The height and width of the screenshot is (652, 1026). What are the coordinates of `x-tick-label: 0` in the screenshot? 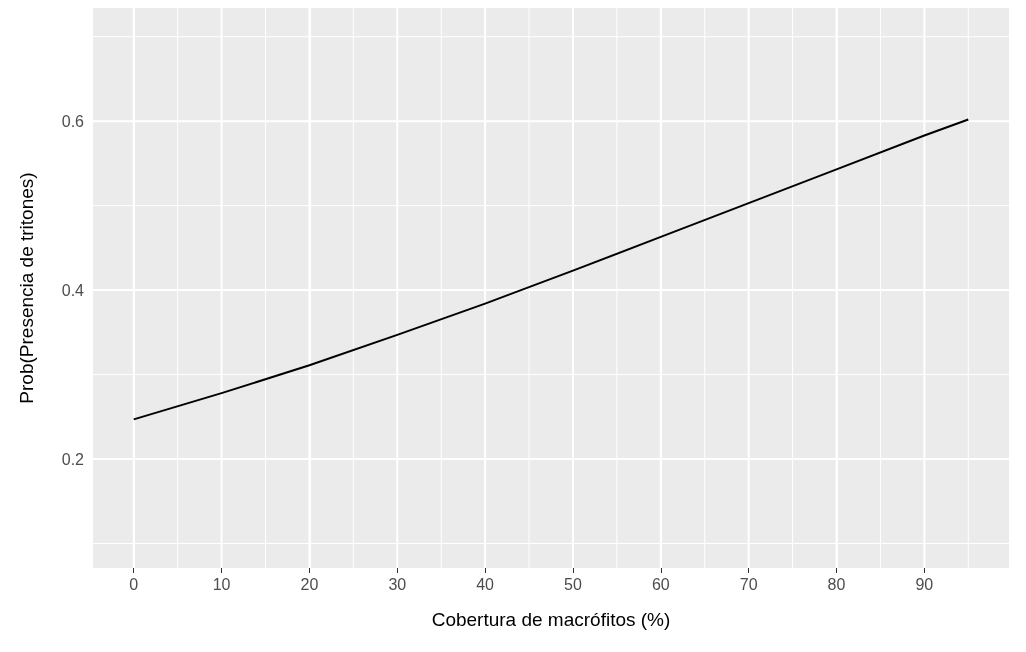 It's located at (134, 584).